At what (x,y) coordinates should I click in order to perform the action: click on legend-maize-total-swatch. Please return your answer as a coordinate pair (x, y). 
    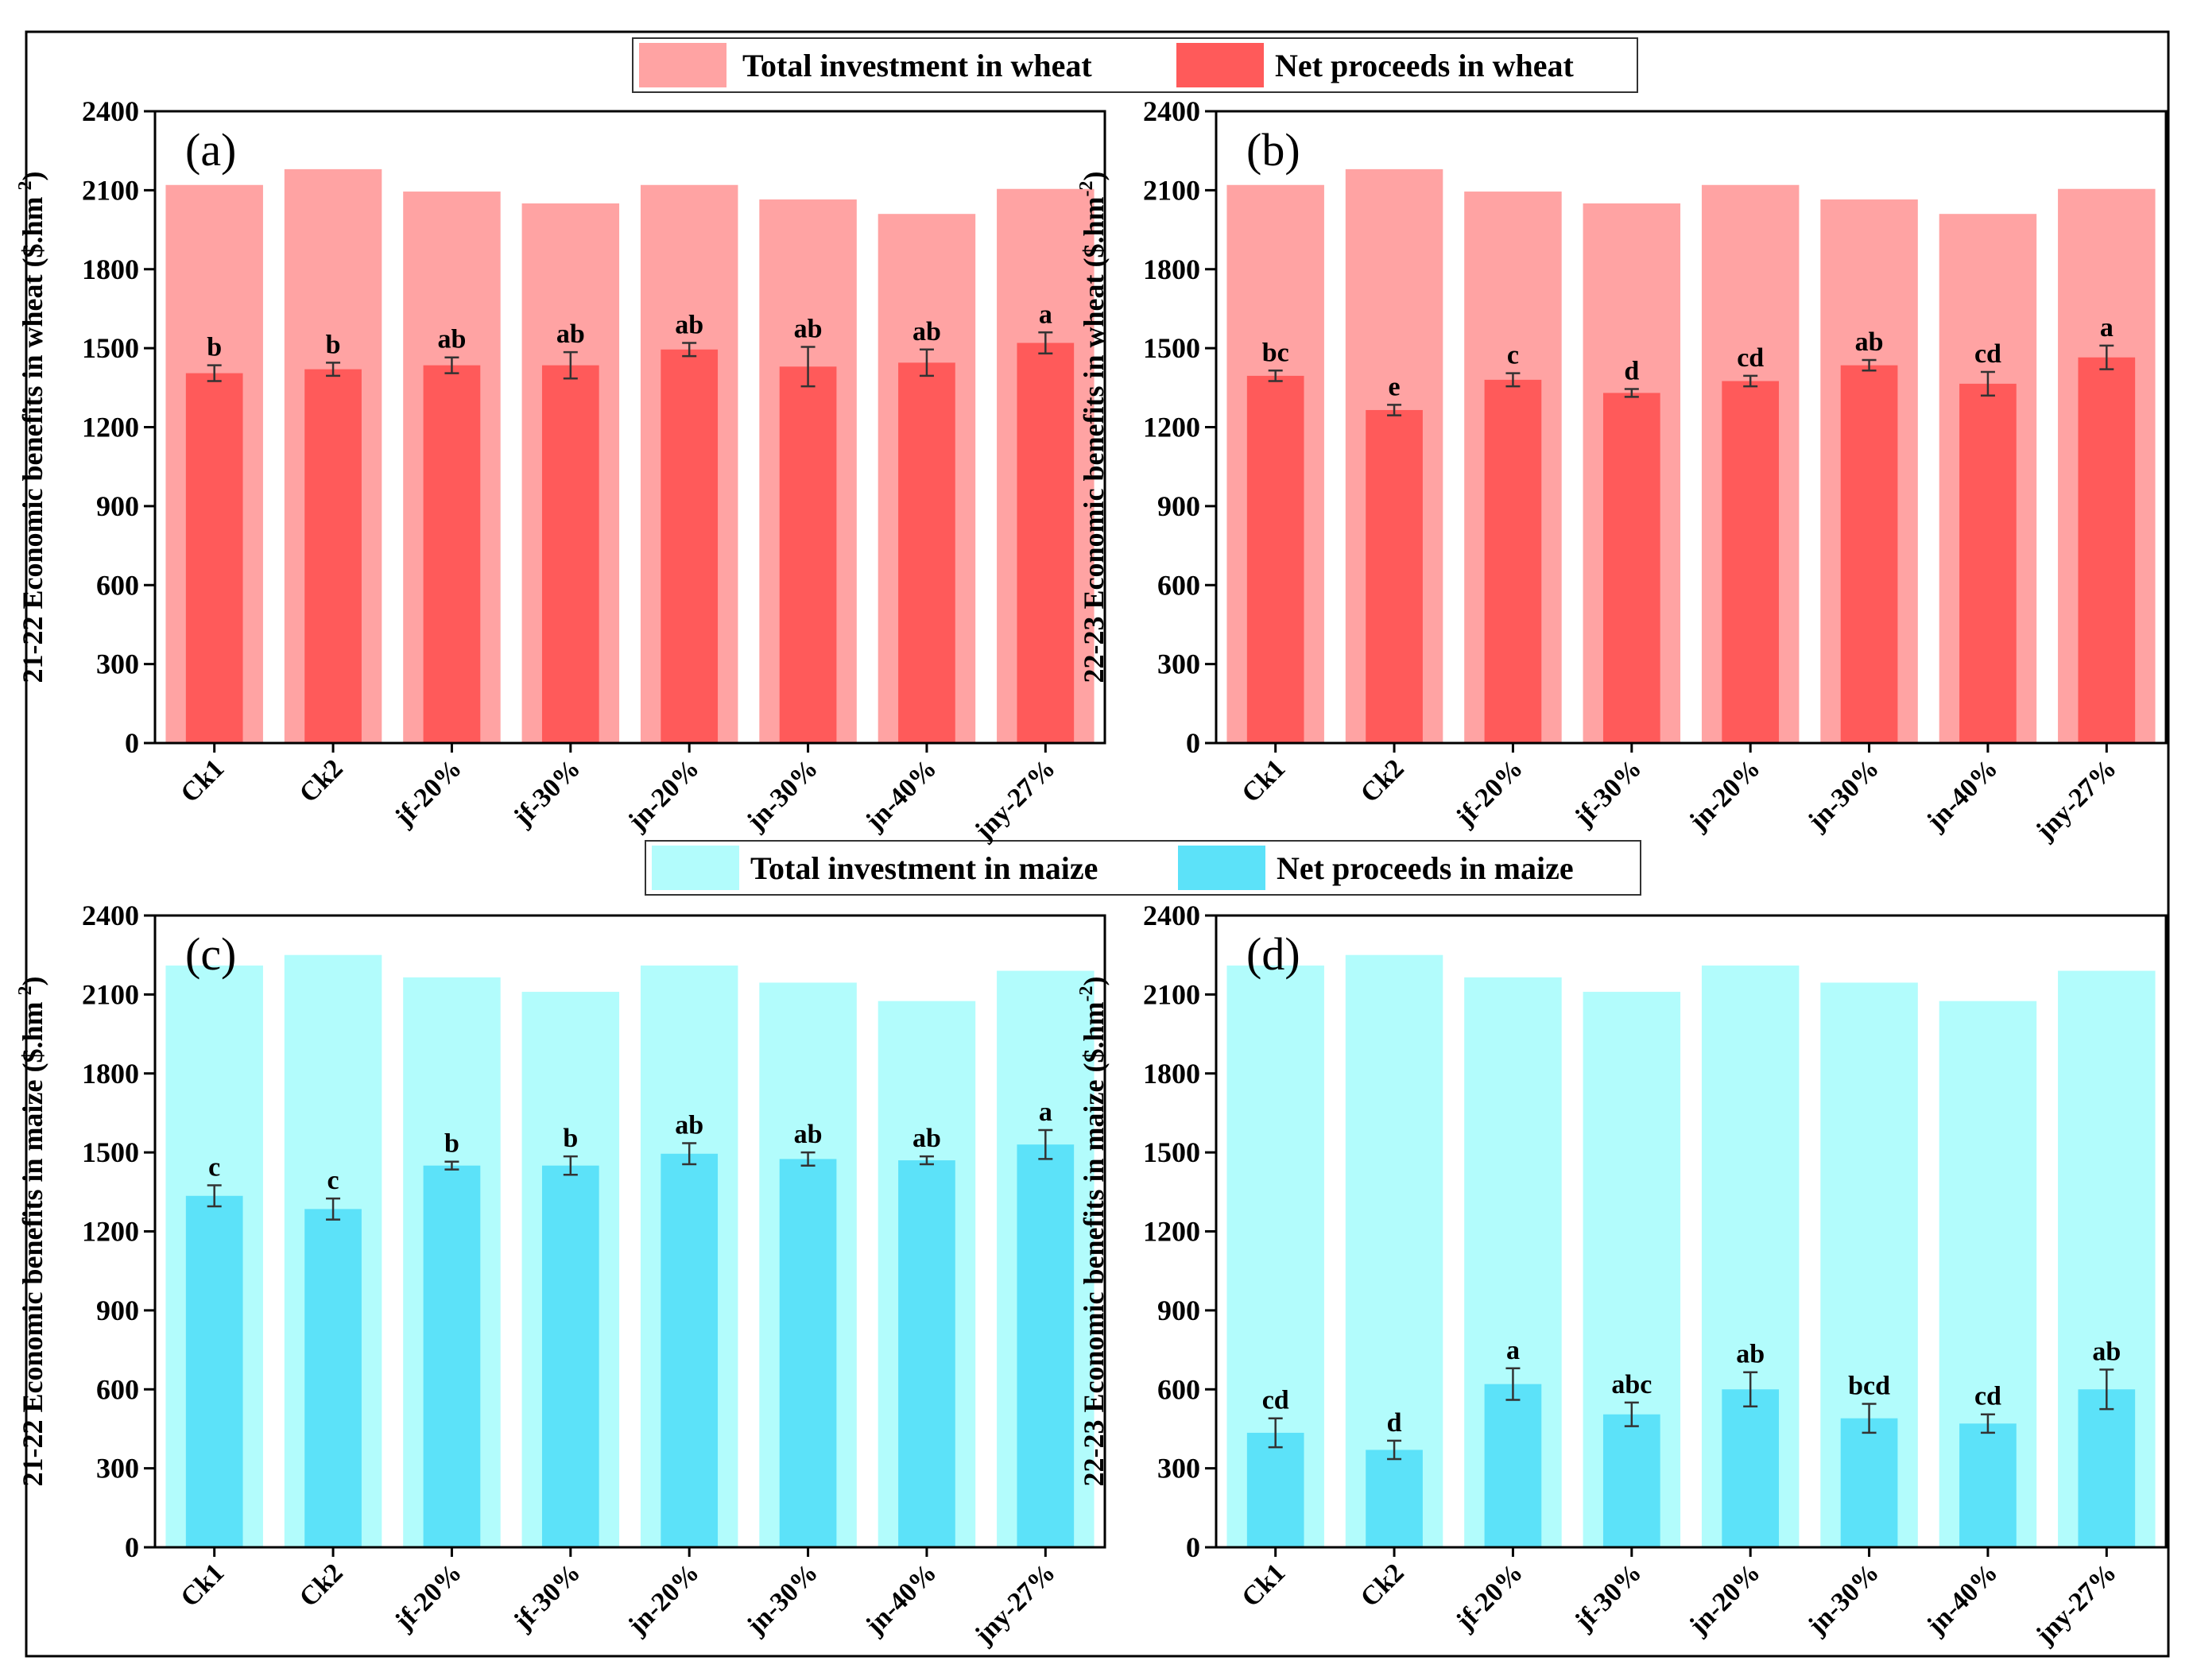
    Looking at the image, I should click on (695, 868).